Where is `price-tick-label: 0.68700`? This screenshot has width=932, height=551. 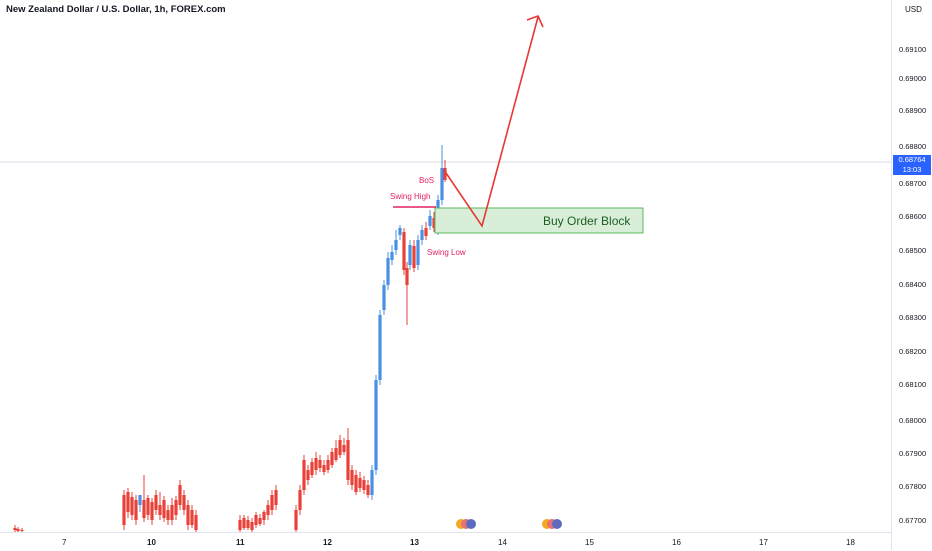
price-tick-label: 0.68700 is located at coordinates (913, 183).